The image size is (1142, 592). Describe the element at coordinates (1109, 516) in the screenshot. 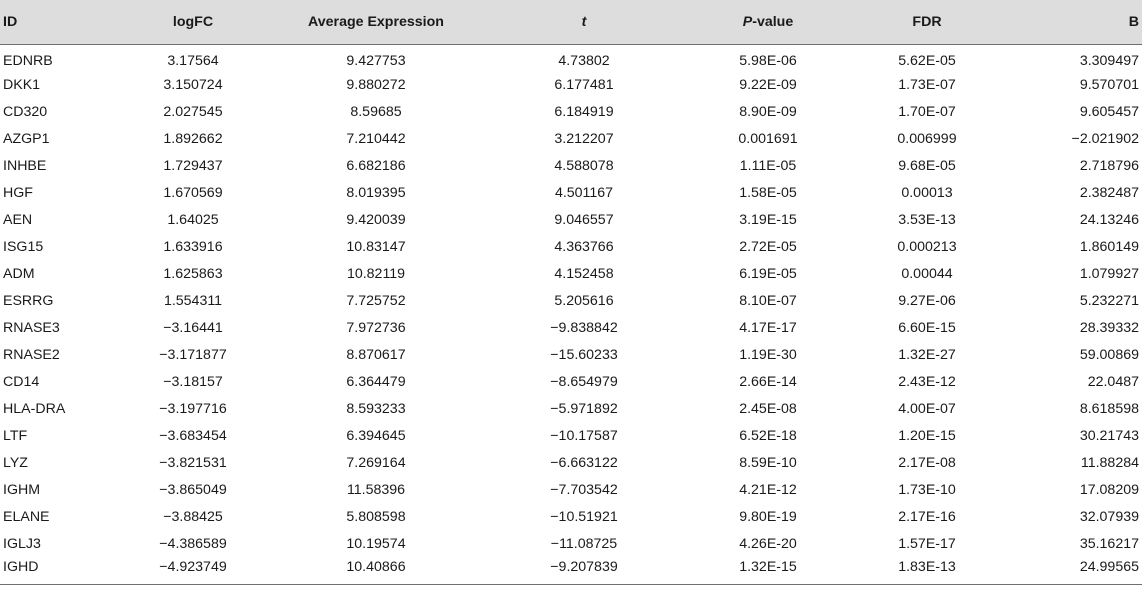

I see `cell-b: 32.07939` at that location.